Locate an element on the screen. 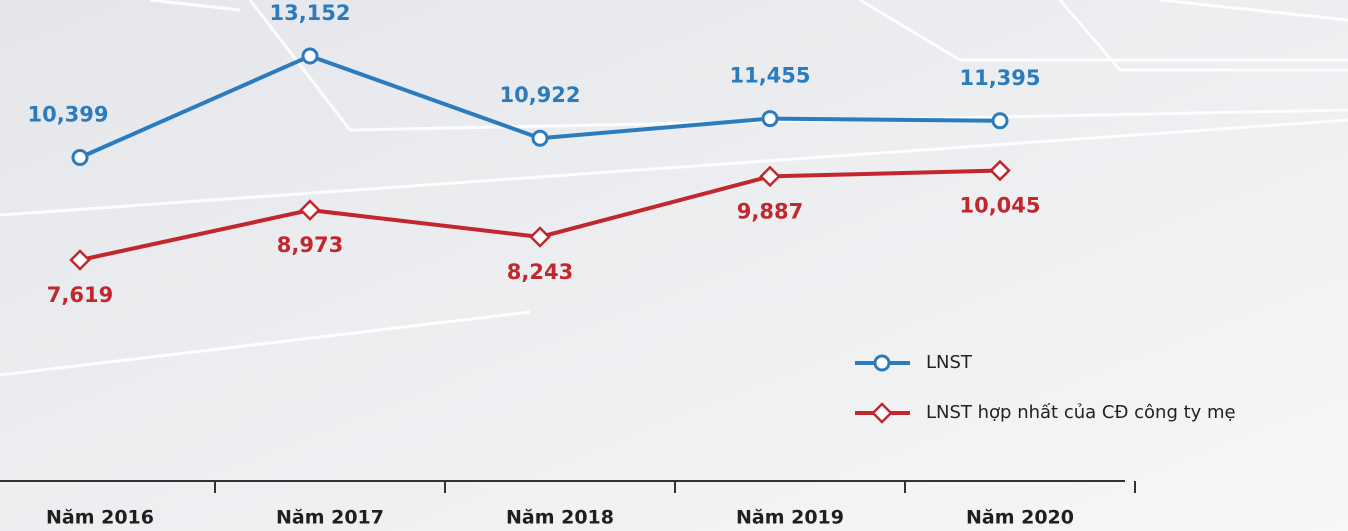 Image resolution: width=1348 pixels, height=531 pixels. x-tick-label: Năm 2018 is located at coordinates (560, 518).